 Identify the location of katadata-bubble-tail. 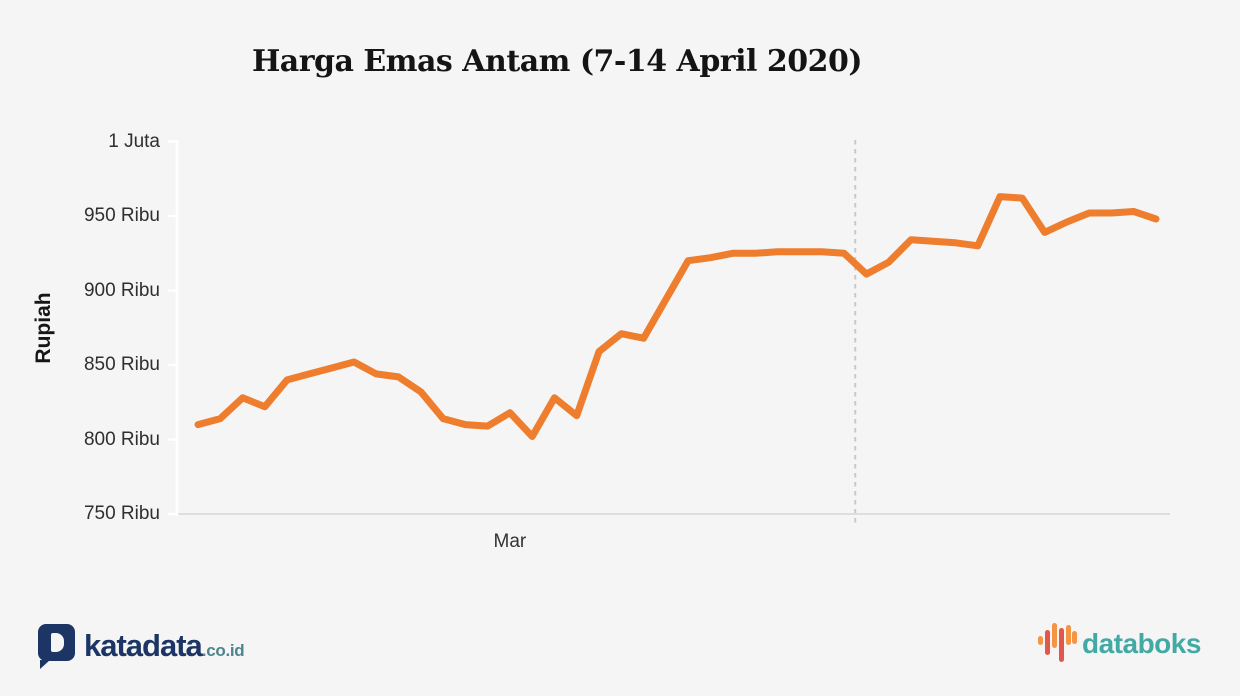
(45, 664).